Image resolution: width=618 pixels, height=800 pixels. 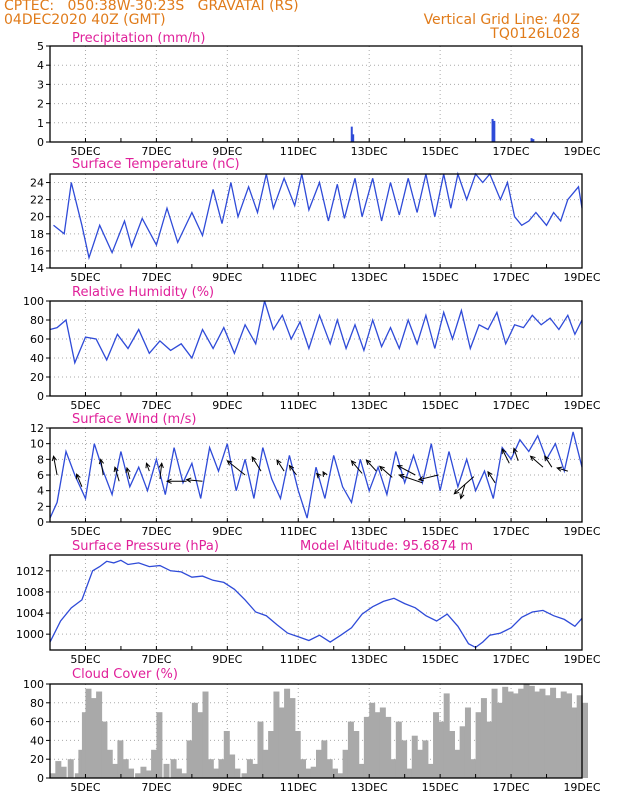 What do you see at coordinates (138, 38) in the screenshot?
I see `panel-title: Precipitation (mm/h)` at bounding box center [138, 38].